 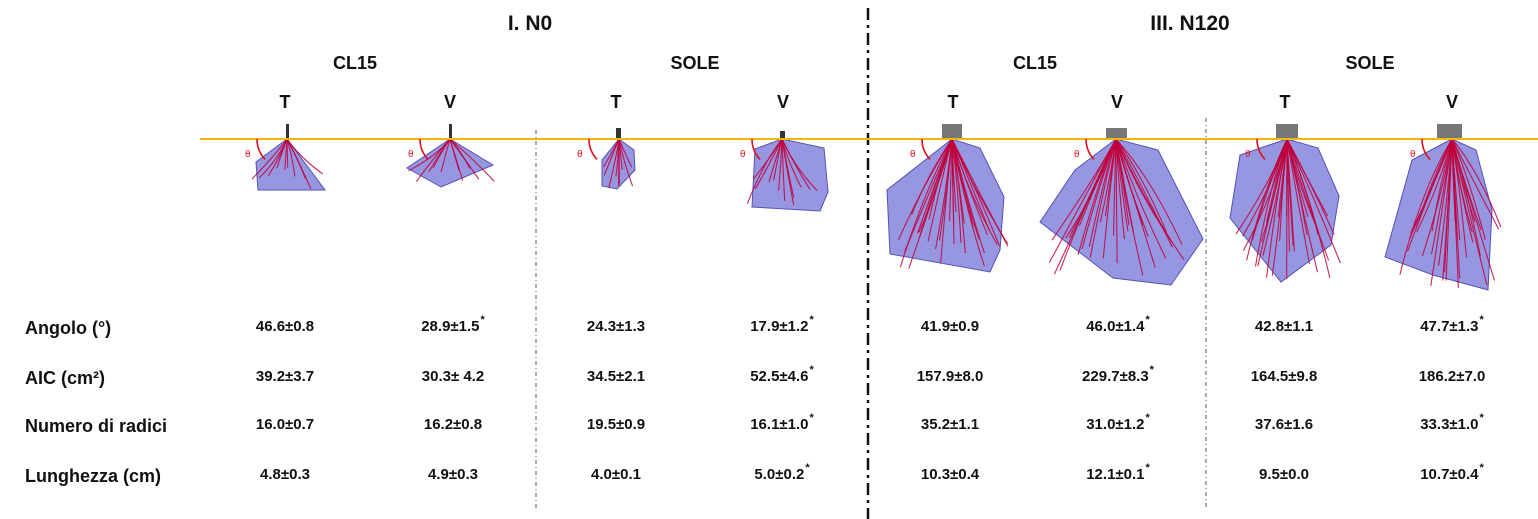 I want to click on cell-value: 186.2±7.0, so click(x=1452, y=376).